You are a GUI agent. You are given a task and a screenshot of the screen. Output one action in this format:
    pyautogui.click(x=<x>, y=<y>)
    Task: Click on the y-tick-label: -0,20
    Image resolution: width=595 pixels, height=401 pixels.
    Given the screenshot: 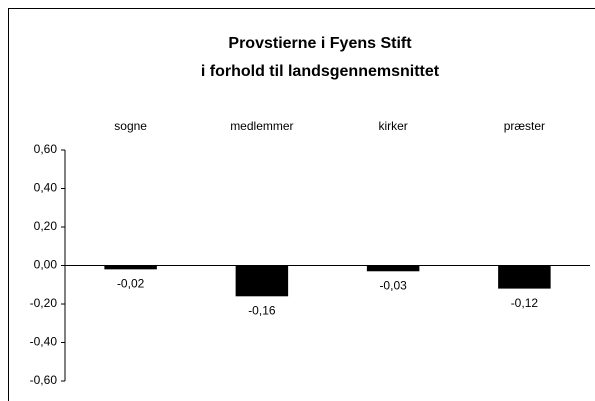 What is the action you would take?
    pyautogui.click(x=44, y=303)
    